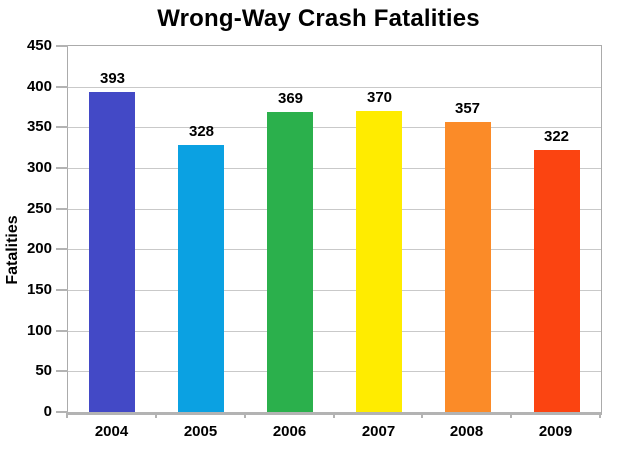 The image size is (623, 467). What do you see at coordinates (466, 431) in the screenshot?
I see `x-tick-label-2008: 2008` at bounding box center [466, 431].